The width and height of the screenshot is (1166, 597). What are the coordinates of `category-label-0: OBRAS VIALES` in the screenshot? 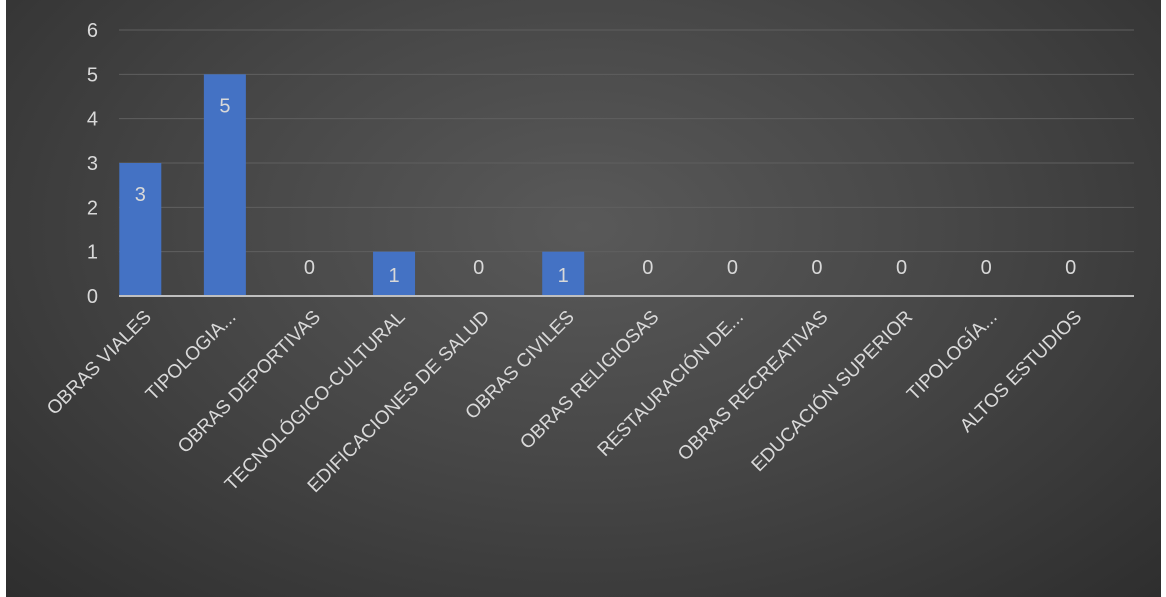 It's located at (99, 363).